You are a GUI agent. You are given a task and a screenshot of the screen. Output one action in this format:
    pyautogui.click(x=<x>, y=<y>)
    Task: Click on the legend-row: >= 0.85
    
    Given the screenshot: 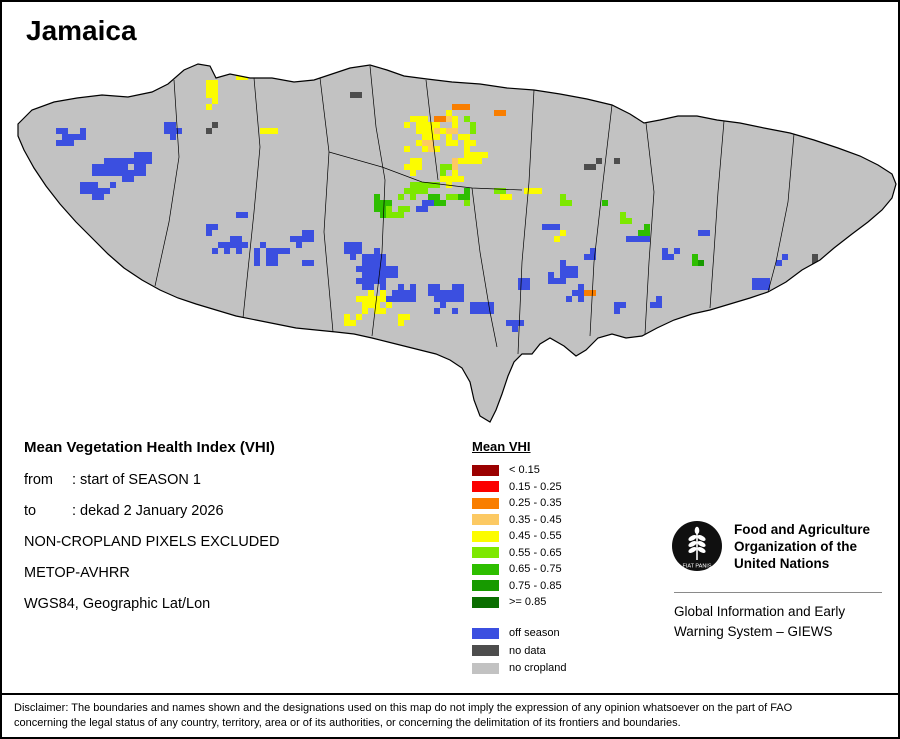 What is the action you would take?
    pyautogui.click(x=519, y=602)
    